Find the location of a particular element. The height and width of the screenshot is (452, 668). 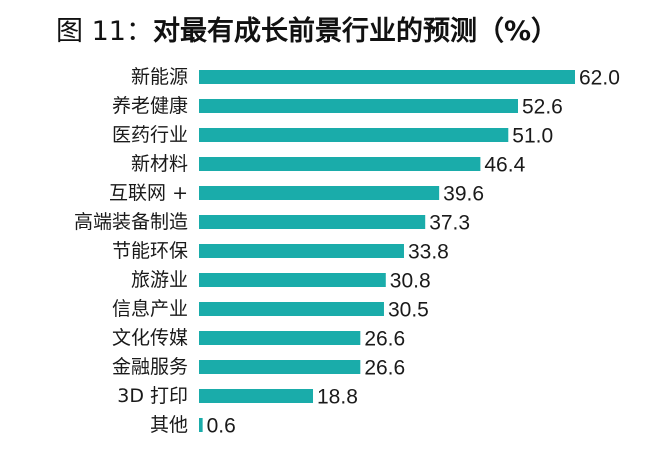

value-label: 39.6 is located at coordinates (463, 194).